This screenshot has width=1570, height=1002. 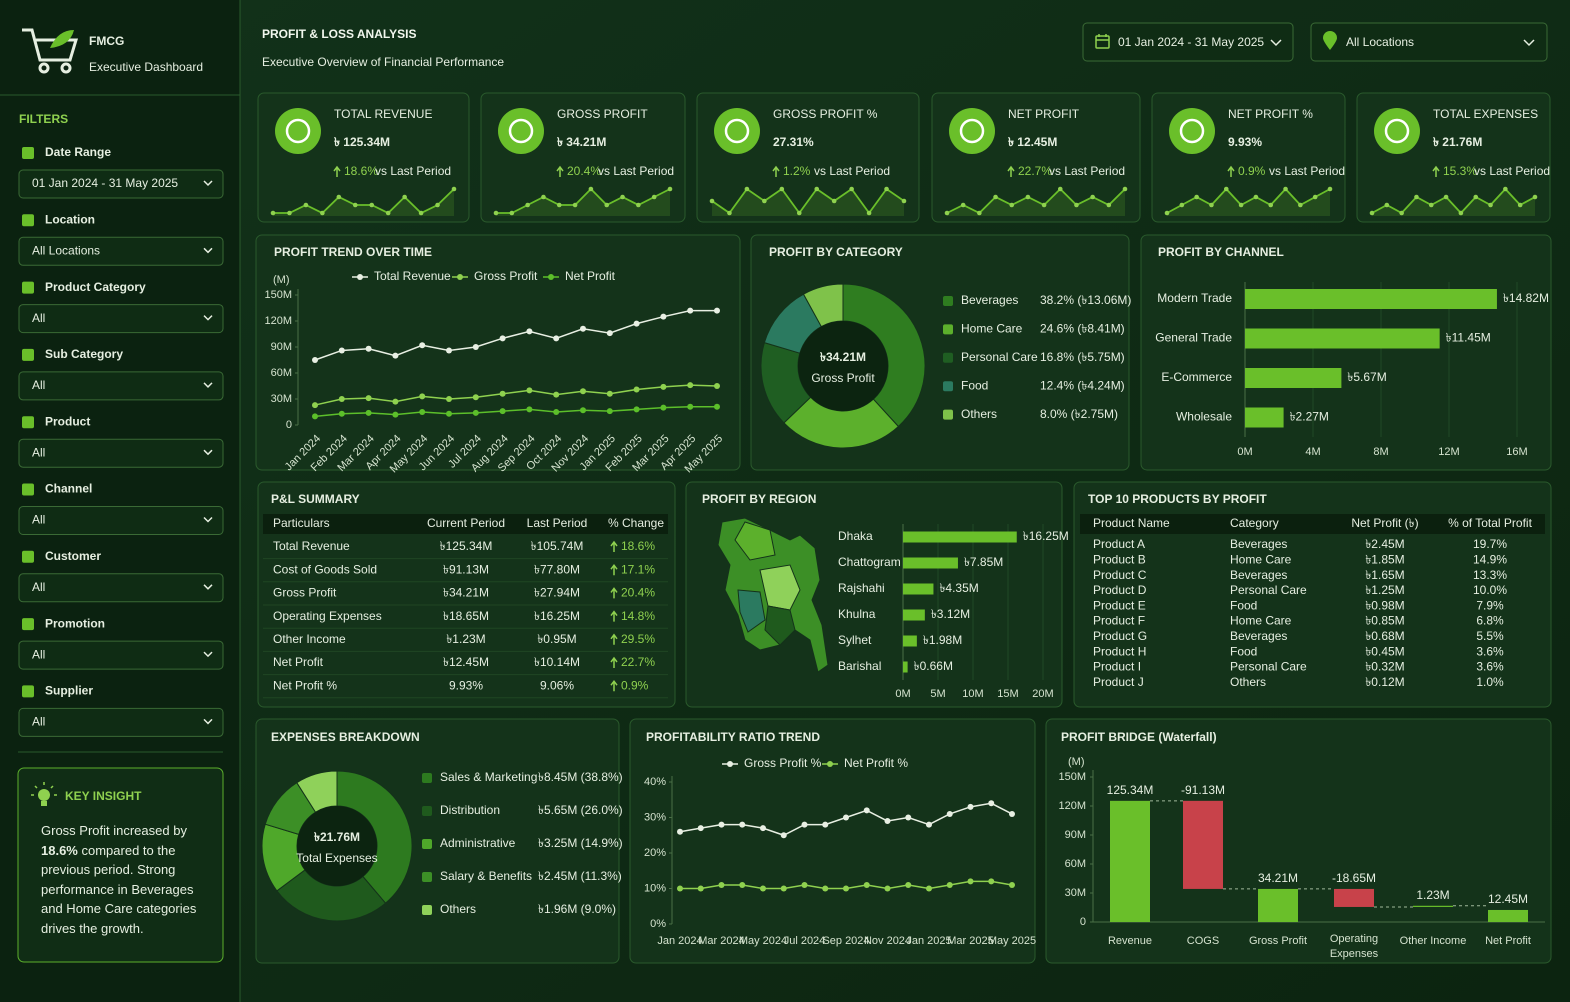 What do you see at coordinates (1490, 621) in the screenshot?
I see `table-cell: 6.8%` at bounding box center [1490, 621].